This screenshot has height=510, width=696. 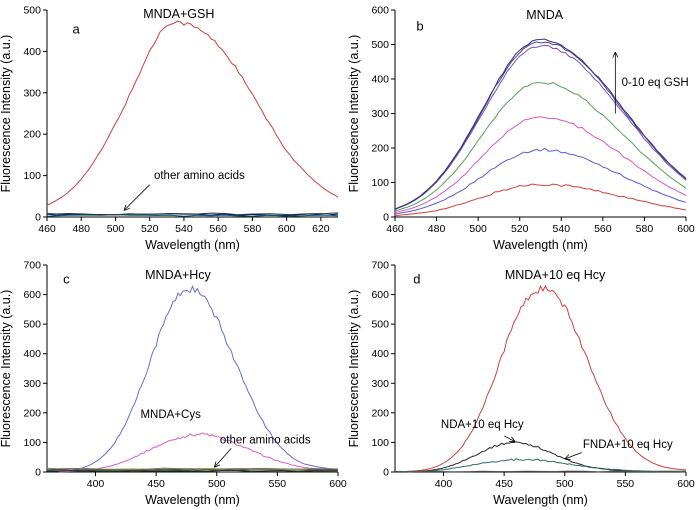 I want to click on series-line-0-eq-gsh, so click(x=540, y=200).